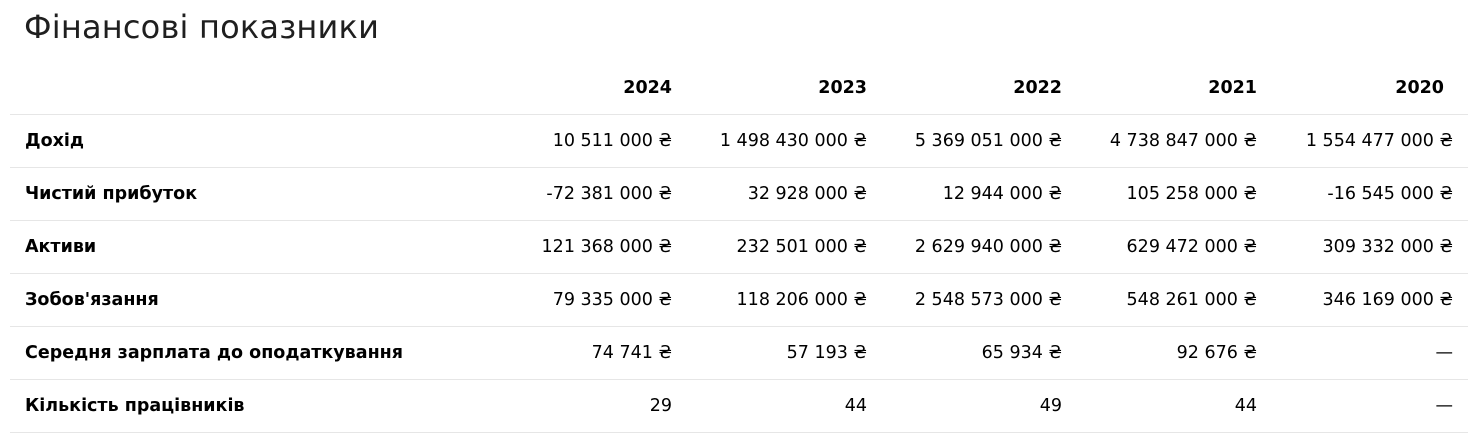 The width and height of the screenshot is (1482, 448). What do you see at coordinates (979, 88) in the screenshot?
I see `column-header: 2022` at bounding box center [979, 88].